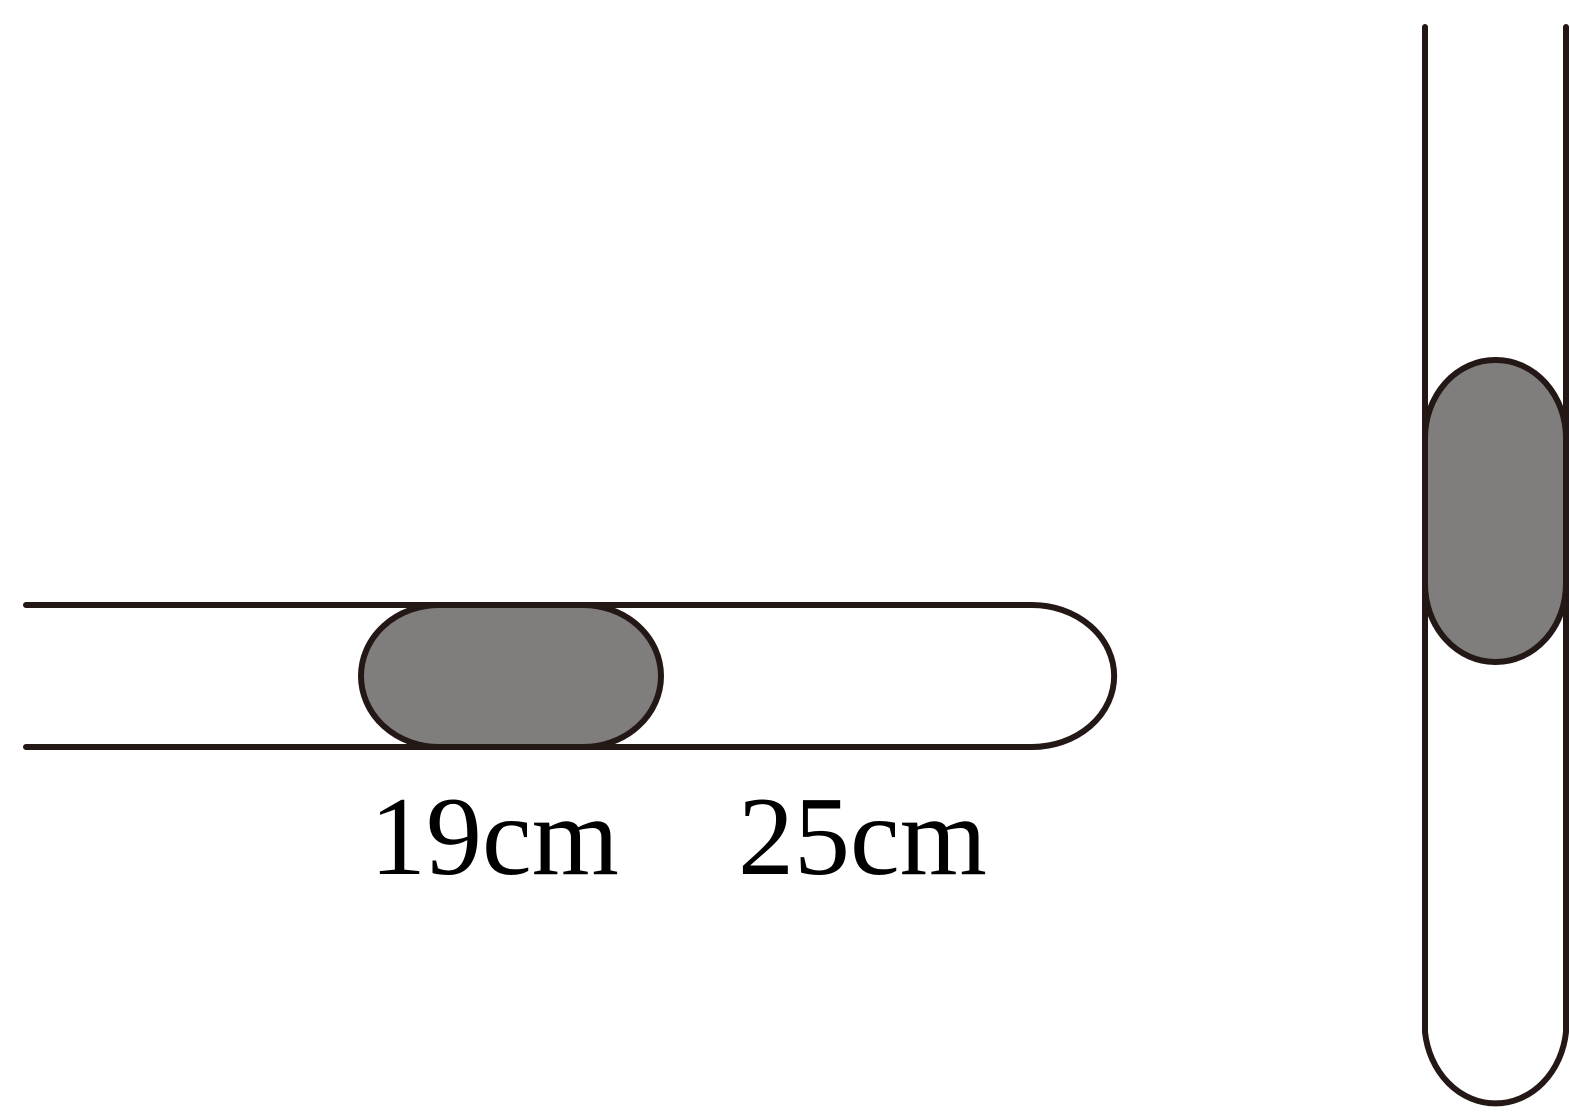  I want to click on horizontal-tube, so click(570, 676).